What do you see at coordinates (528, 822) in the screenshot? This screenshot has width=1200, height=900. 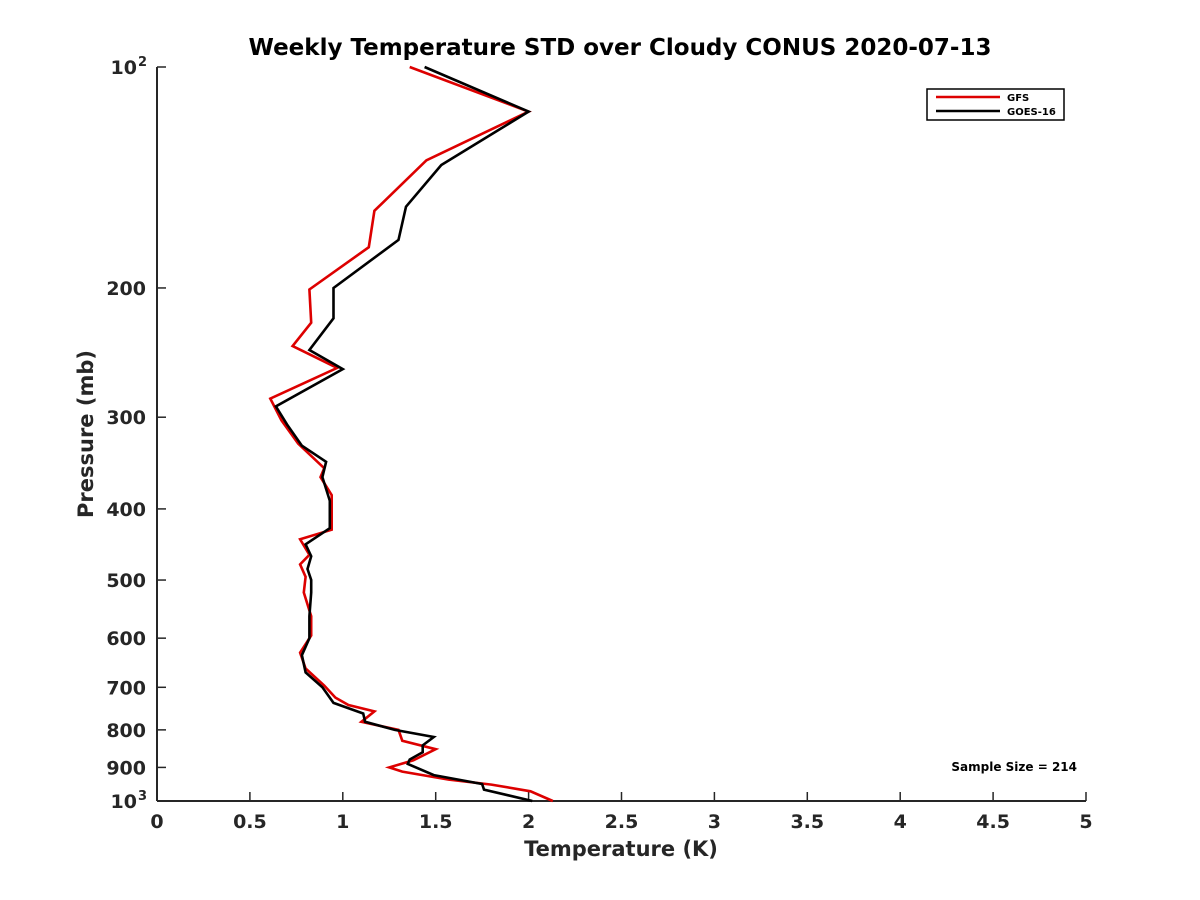 I see `x-tick-label-4: 2` at bounding box center [528, 822].